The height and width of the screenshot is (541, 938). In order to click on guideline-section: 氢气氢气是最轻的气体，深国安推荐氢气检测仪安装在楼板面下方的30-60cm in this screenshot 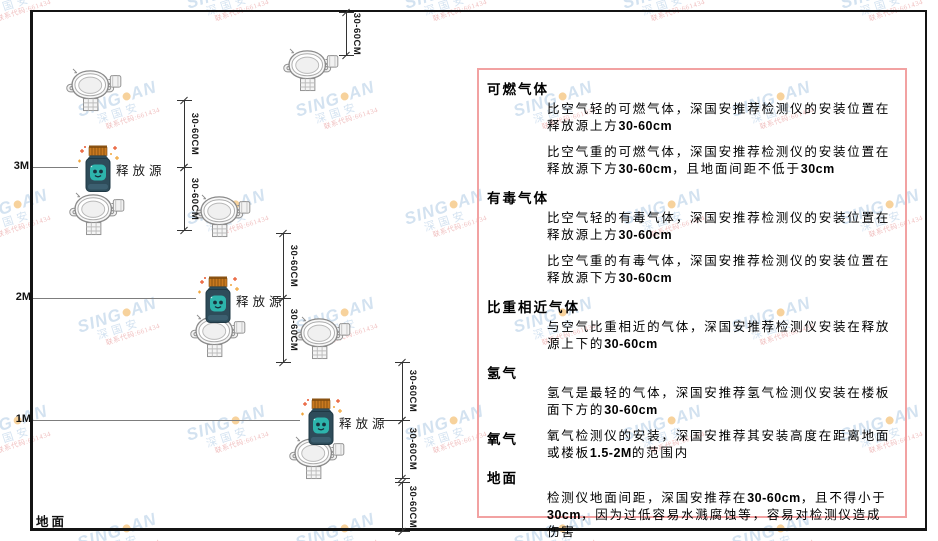, I will do `click(691, 390)`.